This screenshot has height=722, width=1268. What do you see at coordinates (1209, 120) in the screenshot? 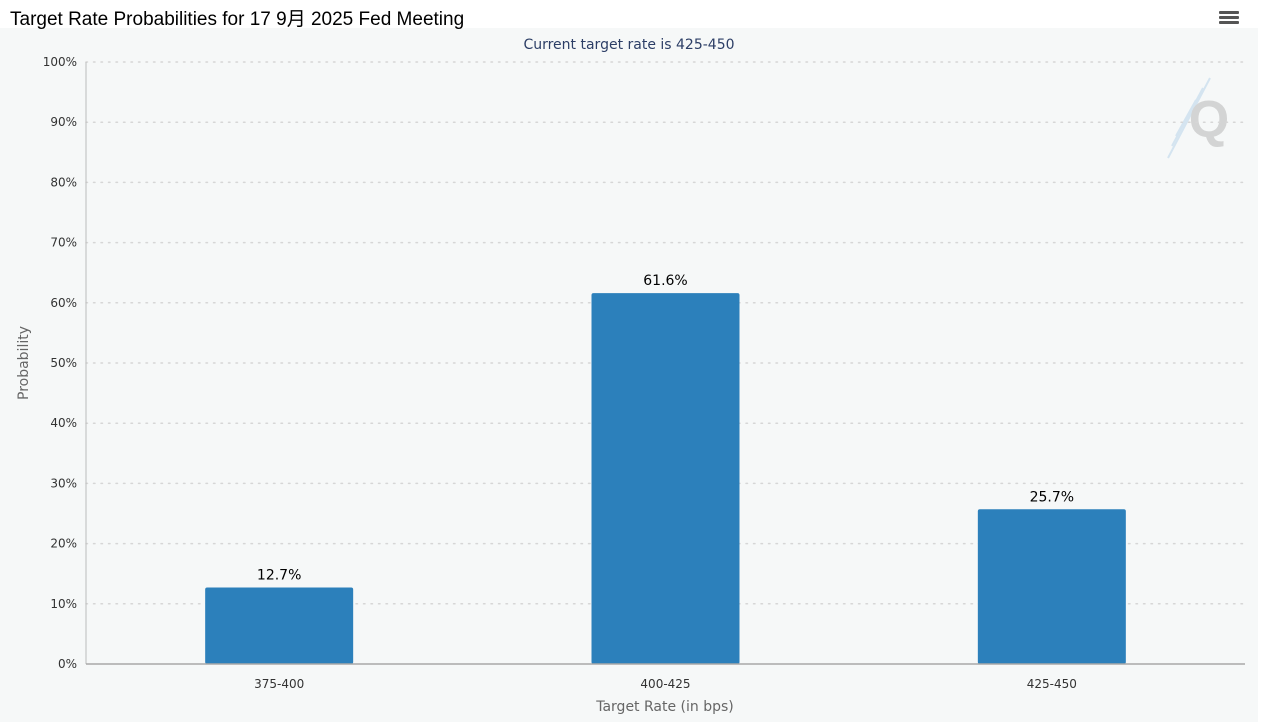
I see `watermark-letter: Q` at bounding box center [1209, 120].